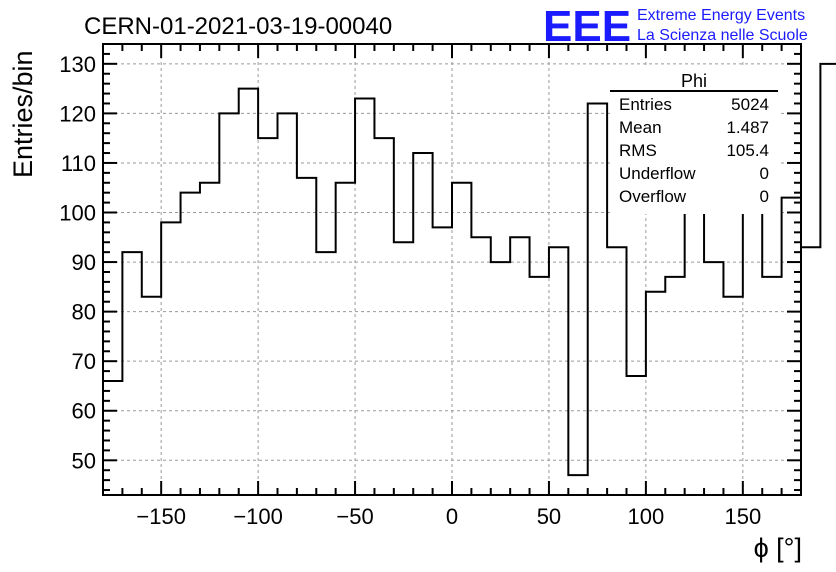 The image size is (836, 572). I want to click on x-tick-label: −50, so click(354, 516).